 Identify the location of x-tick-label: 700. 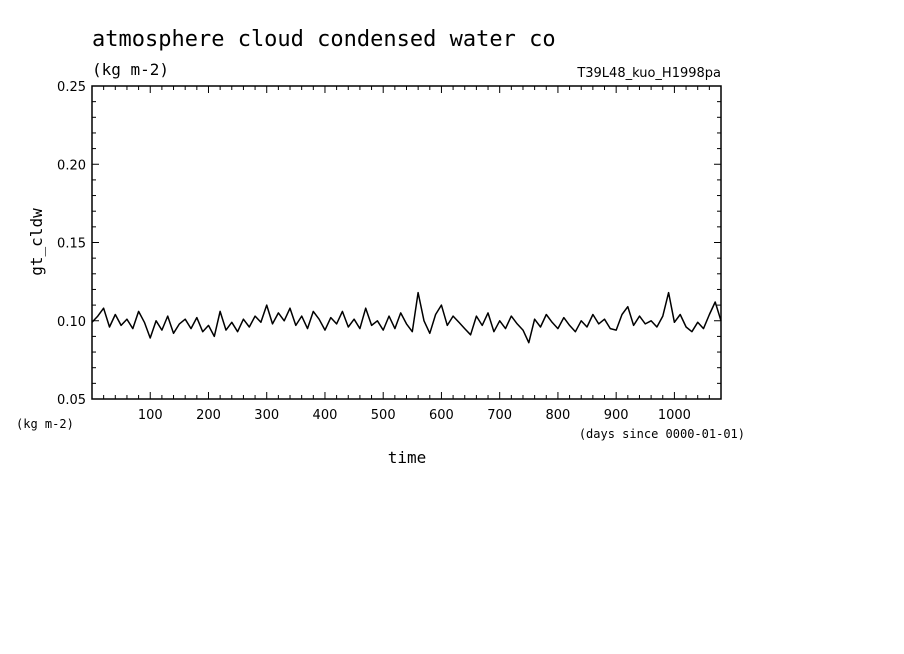
(499, 415).